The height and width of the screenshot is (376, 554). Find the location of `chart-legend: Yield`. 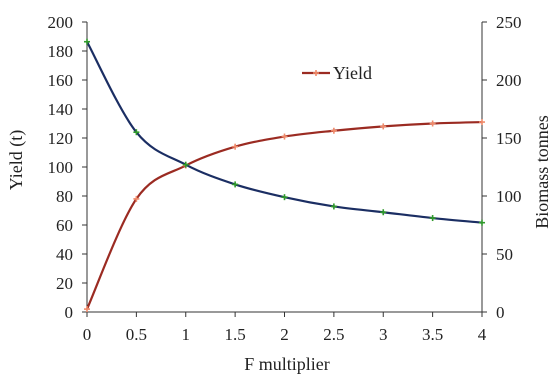

chart-legend: Yield is located at coordinates (337, 73).